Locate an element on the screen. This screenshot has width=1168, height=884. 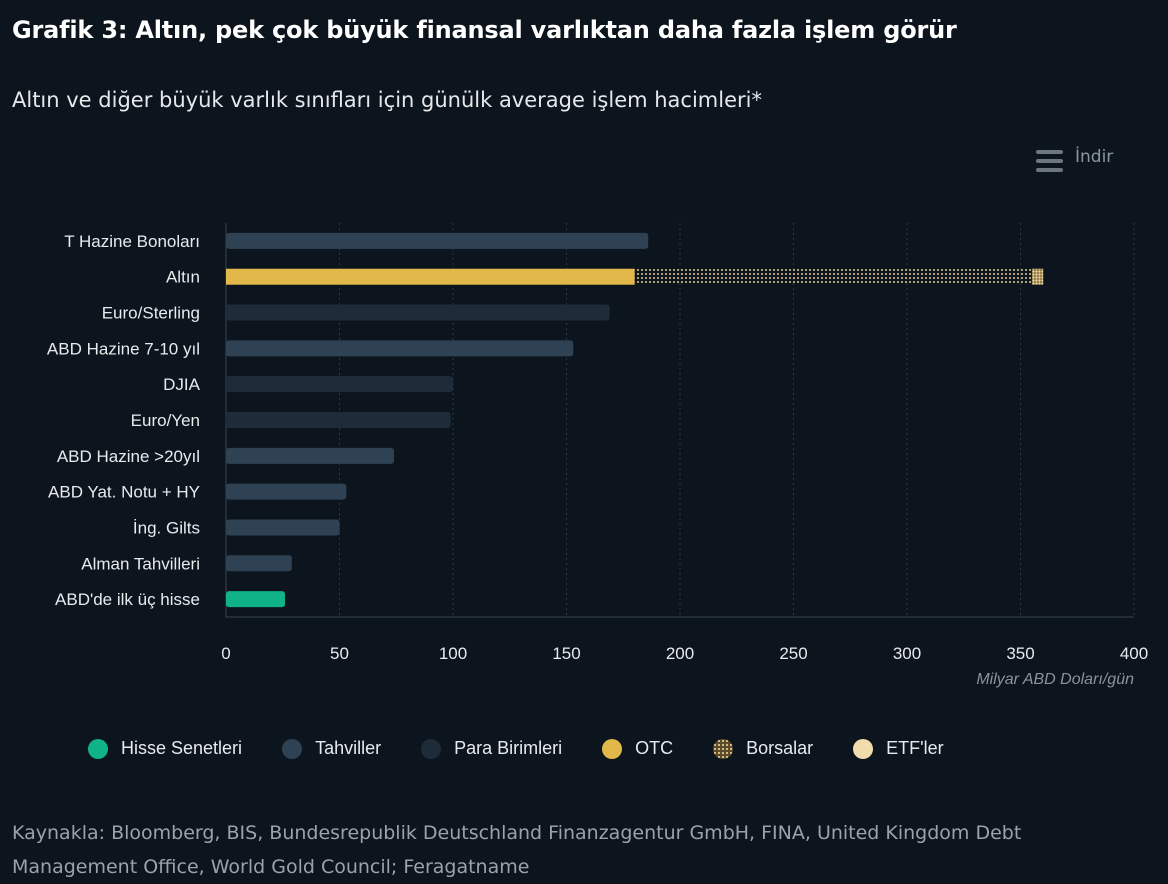
x-axis-label: Milyar ABD Doları/gün is located at coordinates (1055, 679).